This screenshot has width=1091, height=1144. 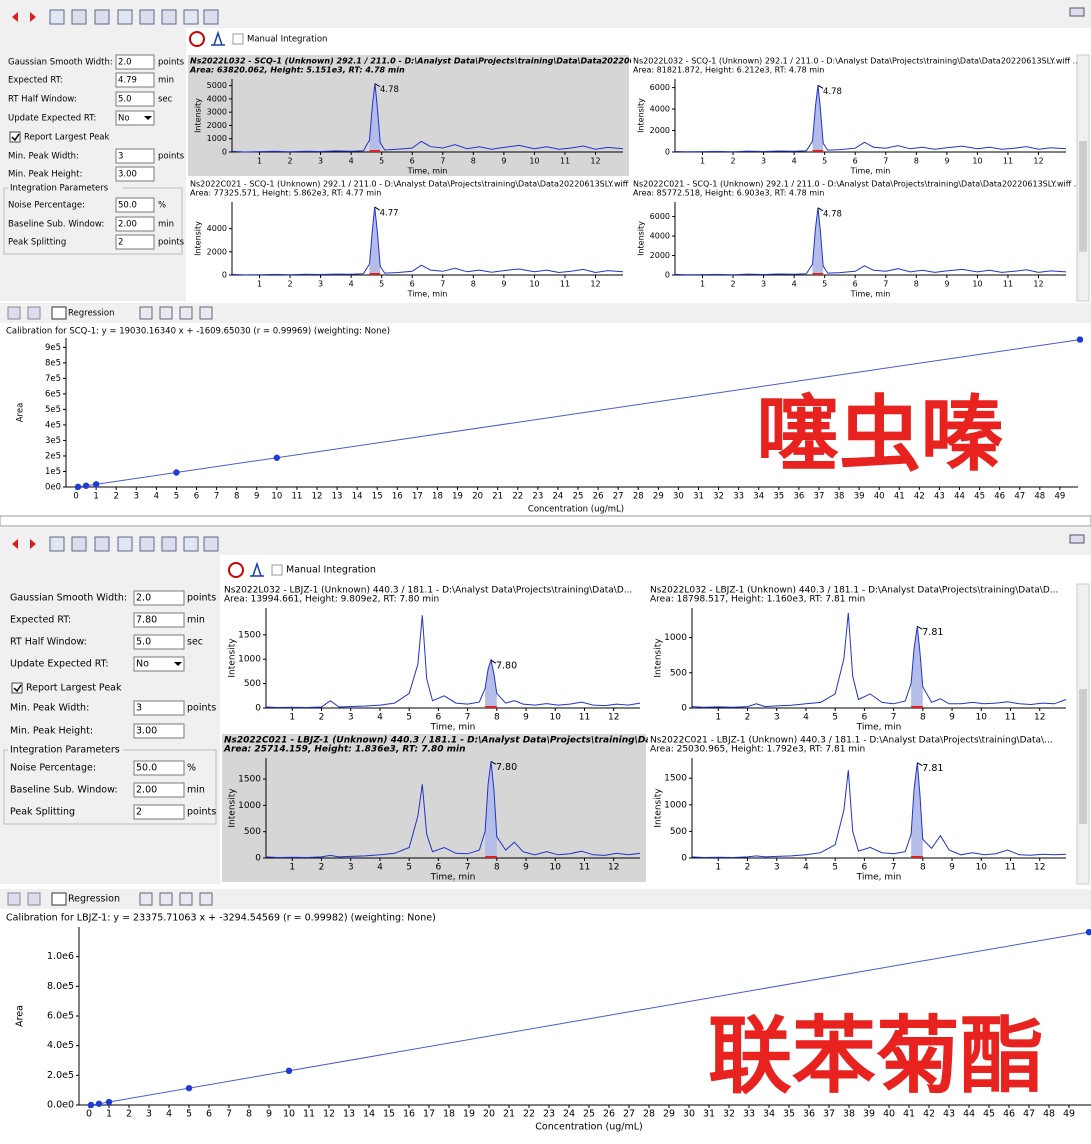 What do you see at coordinates (777, 868) in the screenshot?
I see `x-tick-label: 3` at bounding box center [777, 868].